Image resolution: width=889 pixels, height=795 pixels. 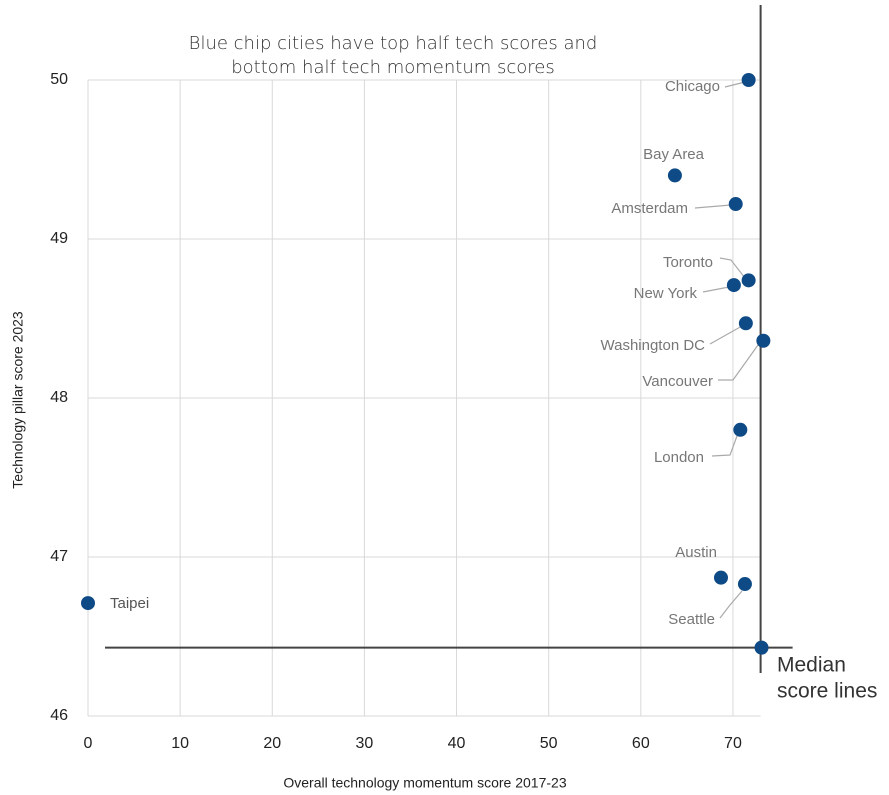 I want to click on y-tick-label: 46, so click(x=59, y=715).